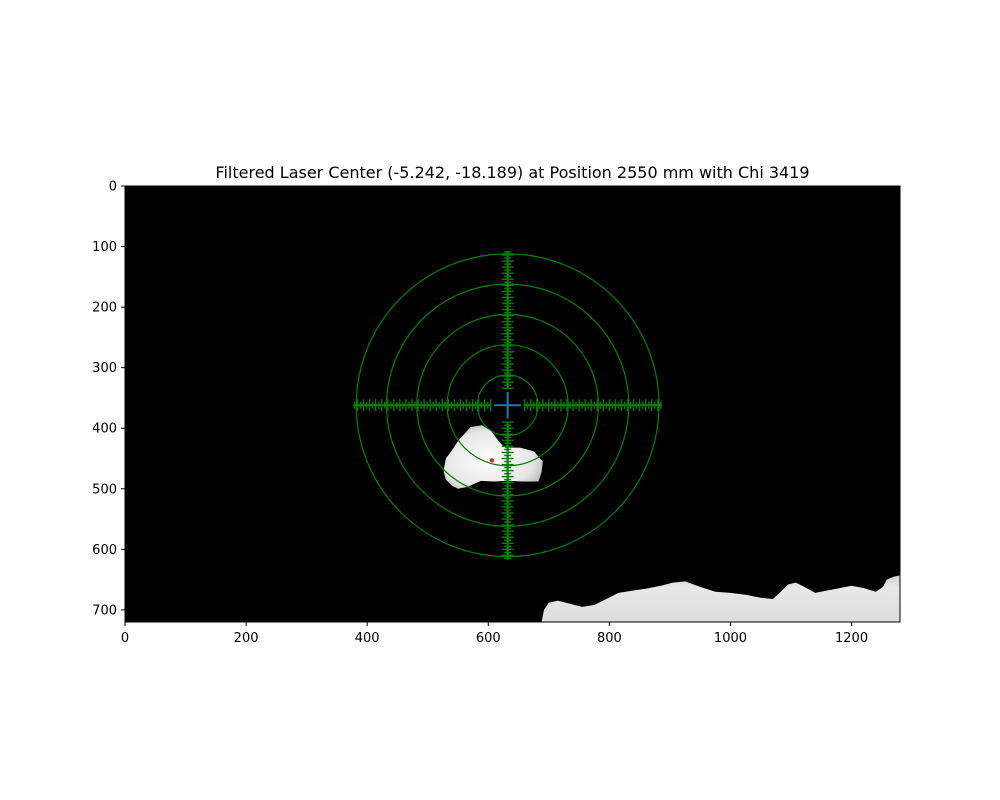 This screenshot has width=1000, height=800. Describe the element at coordinates (104, 247) in the screenshot. I see `y-tick-label: 100` at that location.